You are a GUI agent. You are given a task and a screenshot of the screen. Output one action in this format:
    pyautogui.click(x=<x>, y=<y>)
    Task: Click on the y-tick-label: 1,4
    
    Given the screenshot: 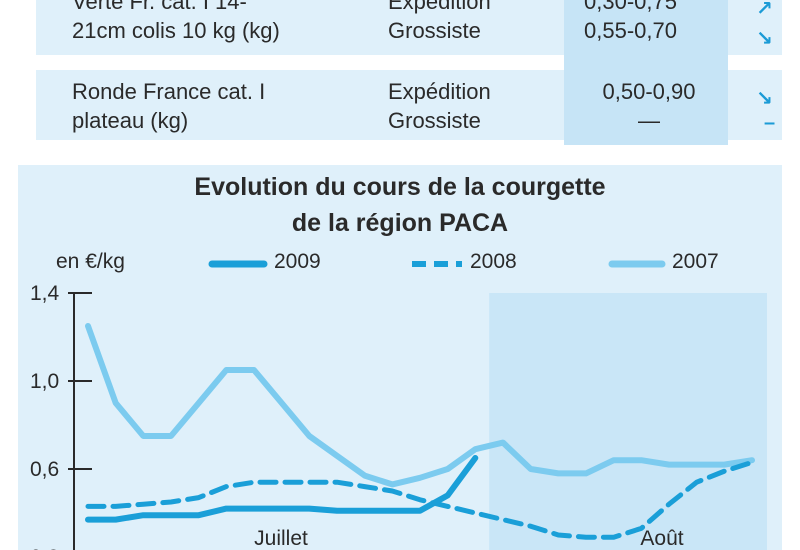 What is the action you would take?
    pyautogui.click(x=45, y=293)
    